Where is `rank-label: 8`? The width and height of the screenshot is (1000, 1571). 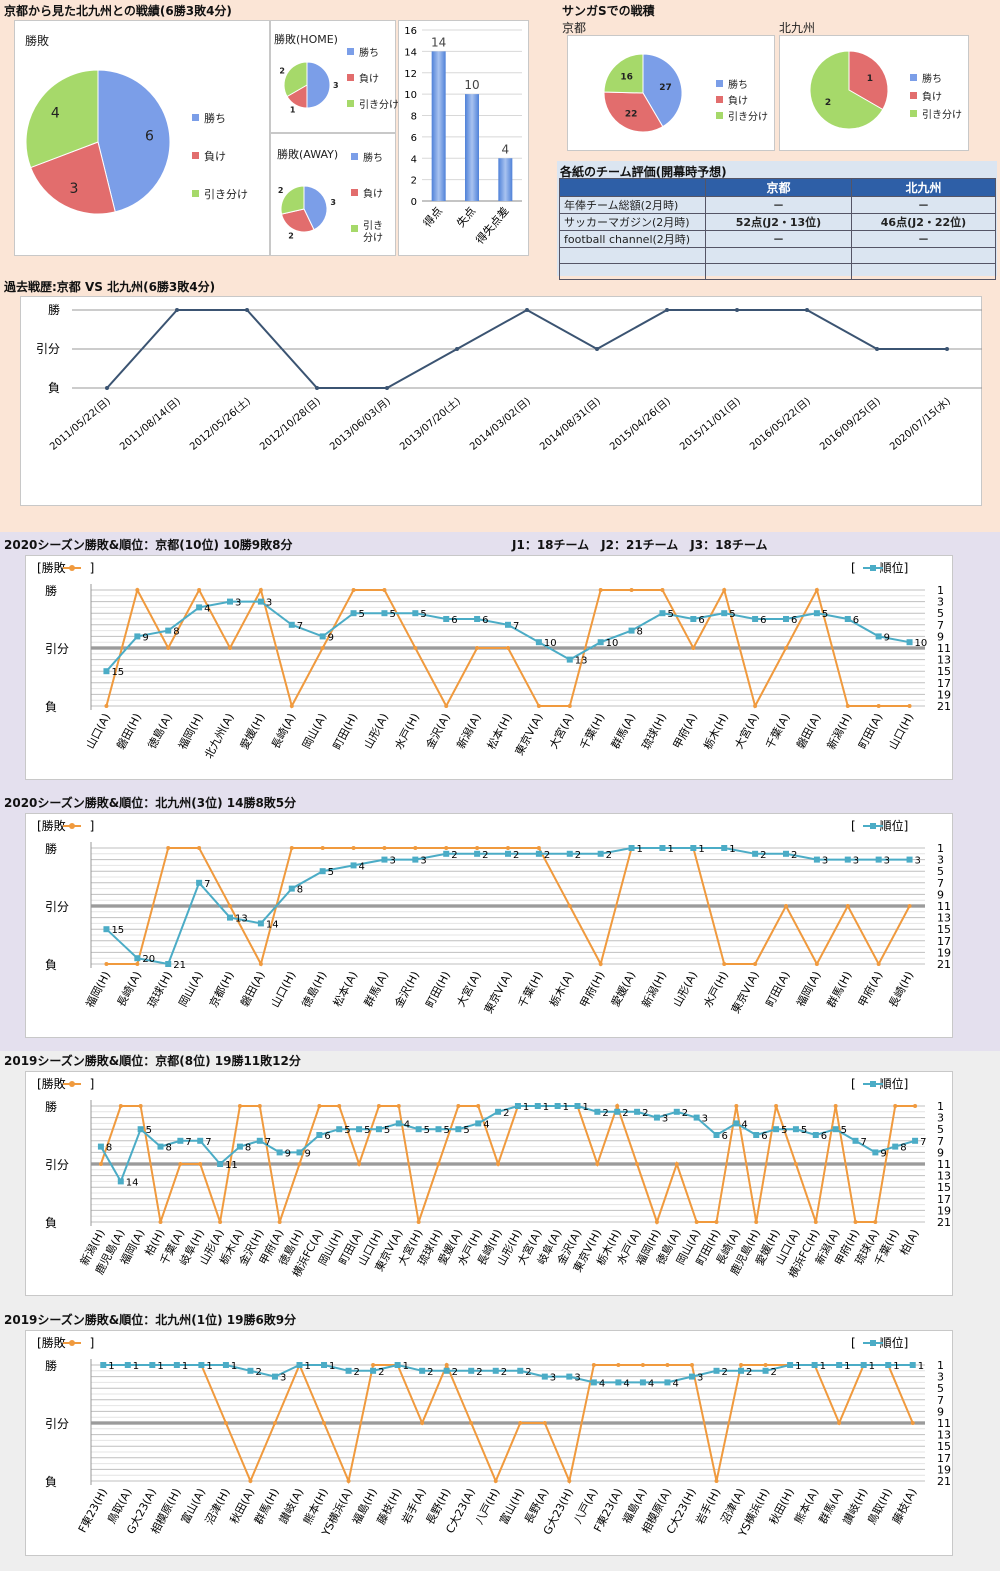 rank-label: 8 is located at coordinates (640, 632).